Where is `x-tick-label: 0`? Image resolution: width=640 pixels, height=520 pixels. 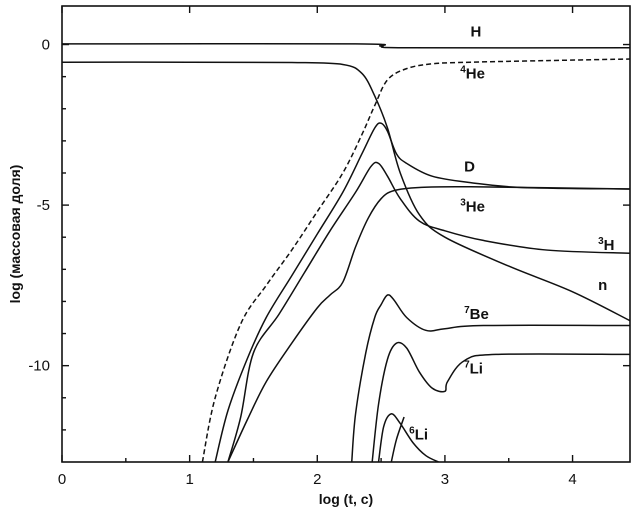
x-tick-label: 0 is located at coordinates (62, 479).